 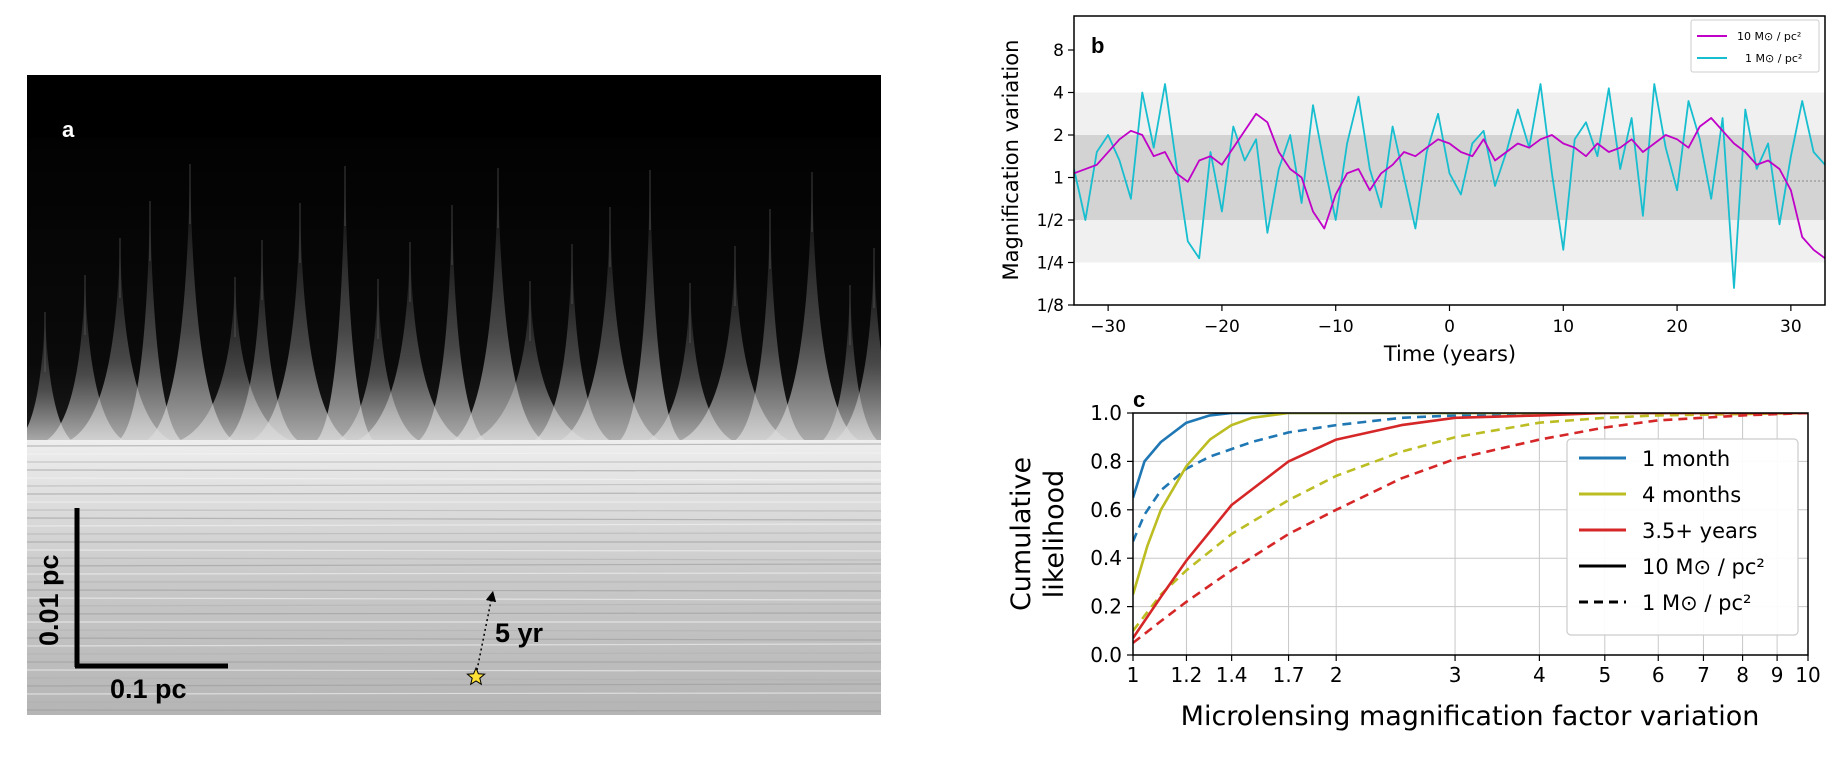 What do you see at coordinates (454, 106) in the screenshot?
I see `caustic-top-band` at bounding box center [454, 106].